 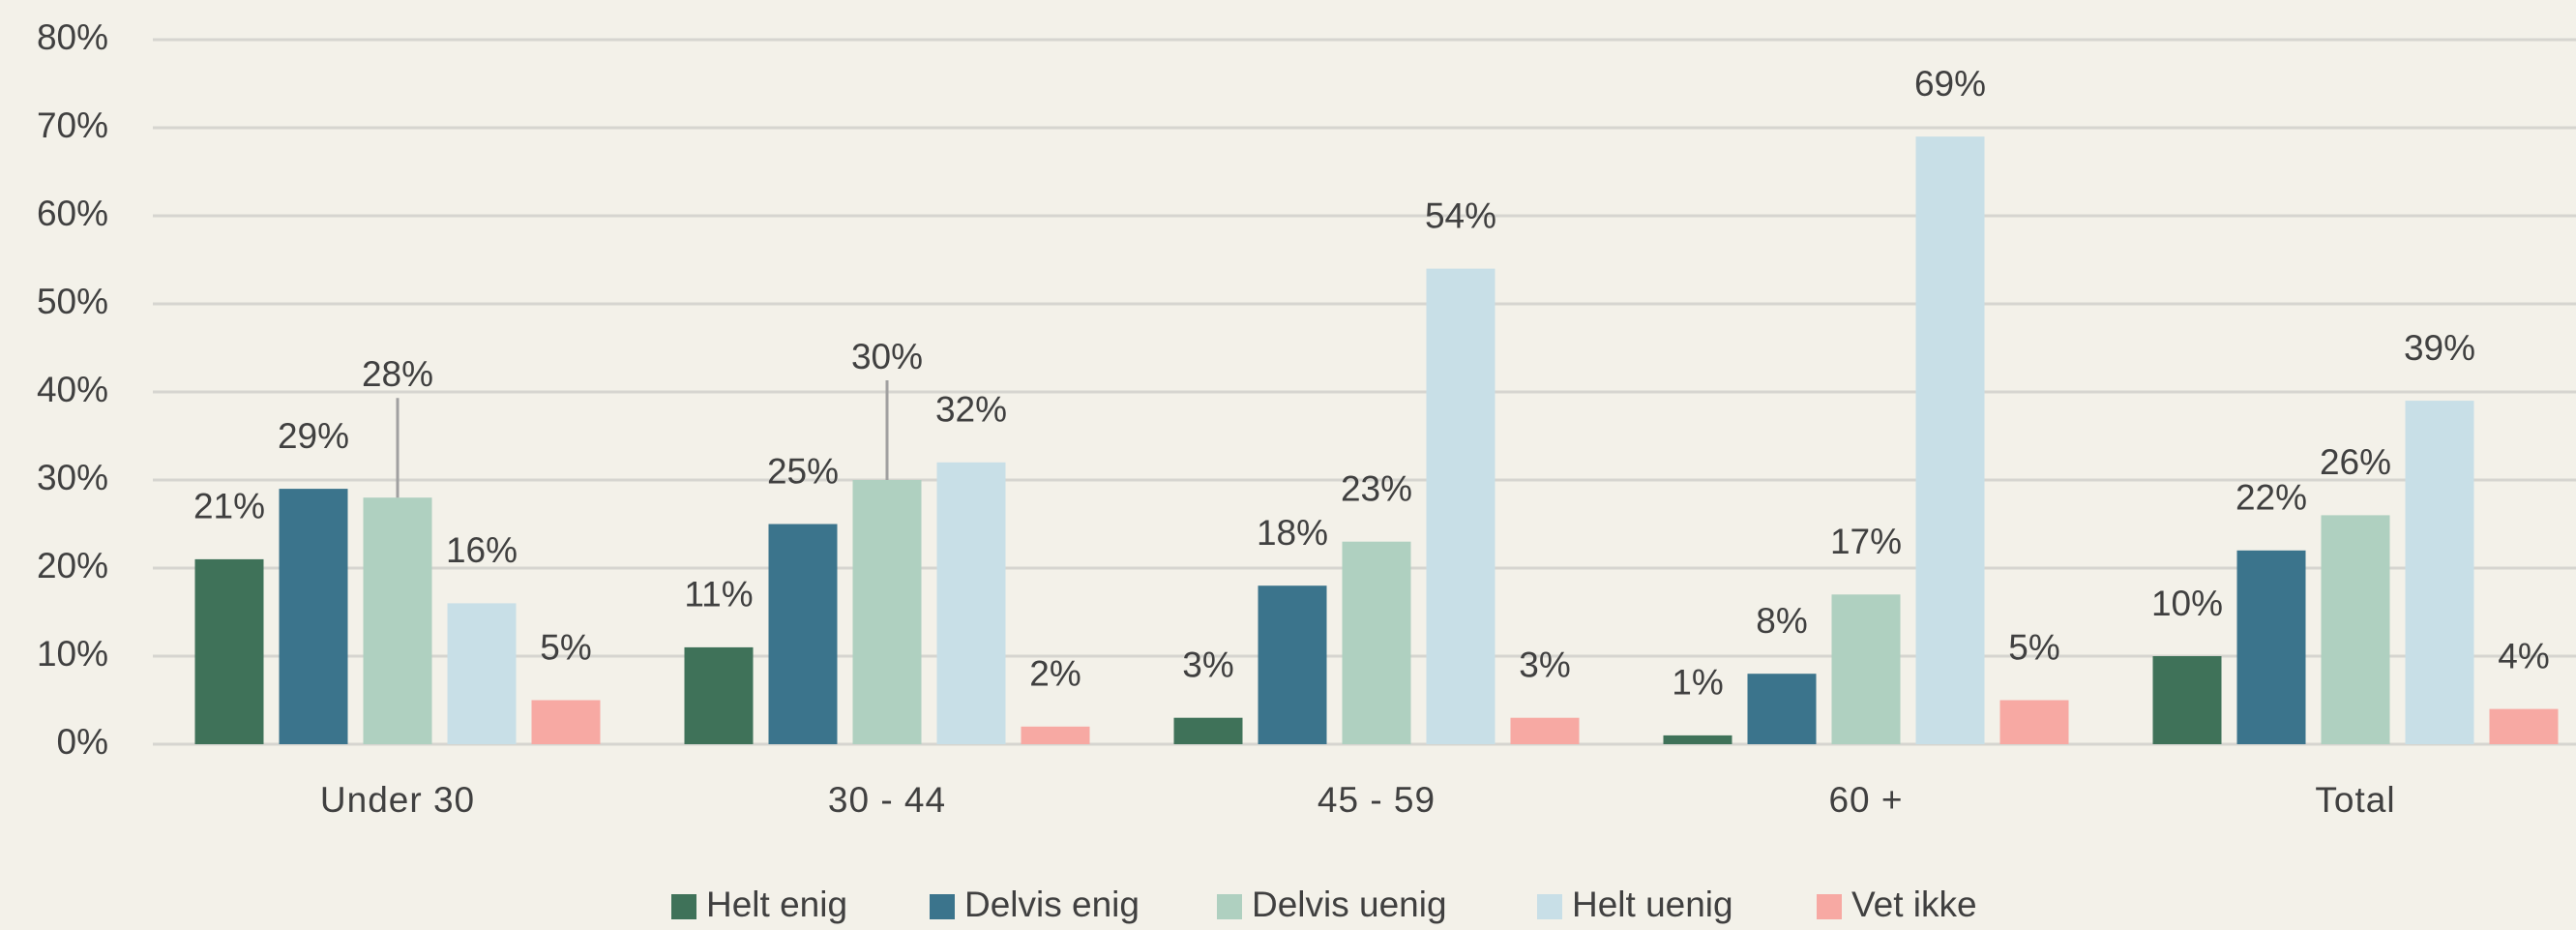 I want to click on legend-label: Helt uenig, so click(x=1652, y=905).